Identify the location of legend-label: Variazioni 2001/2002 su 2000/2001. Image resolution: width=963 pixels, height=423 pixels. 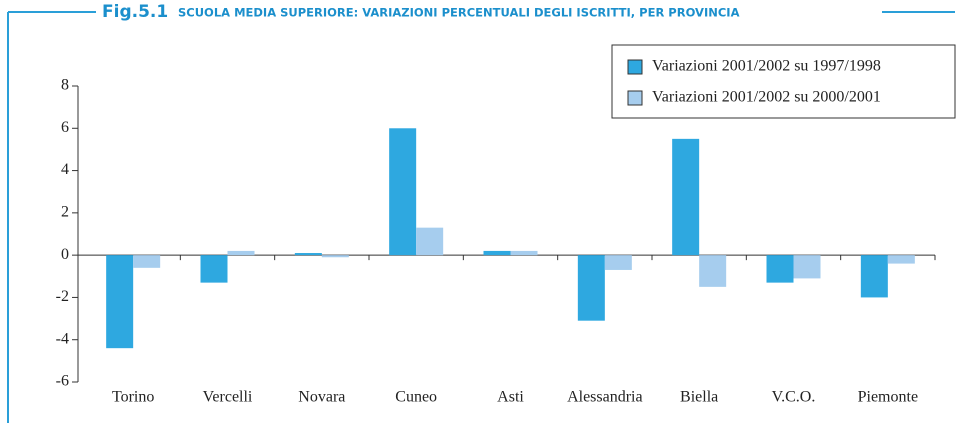
(766, 97).